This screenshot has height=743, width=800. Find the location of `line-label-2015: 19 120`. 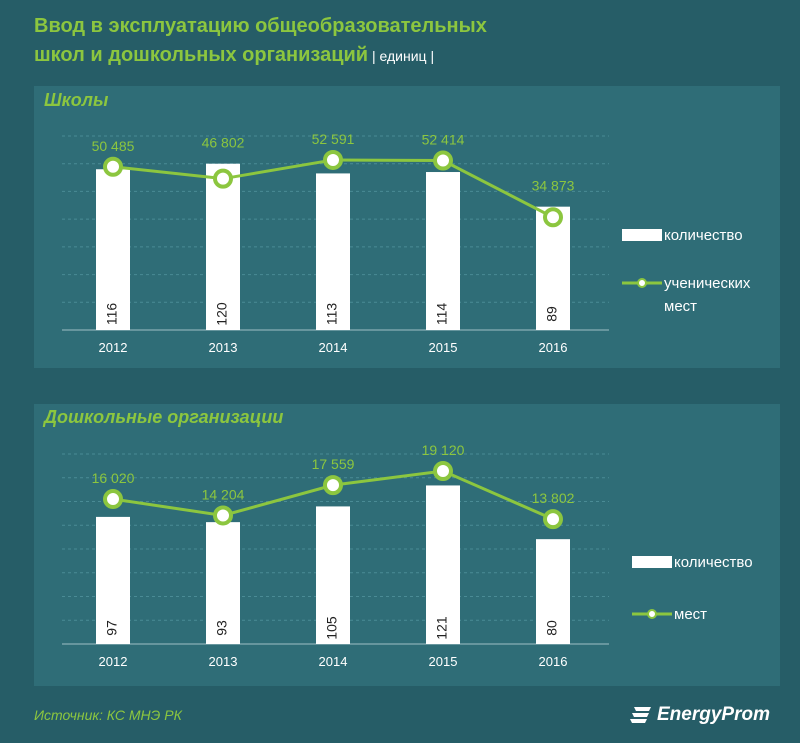

line-label-2015: 19 120 is located at coordinates (443, 450).